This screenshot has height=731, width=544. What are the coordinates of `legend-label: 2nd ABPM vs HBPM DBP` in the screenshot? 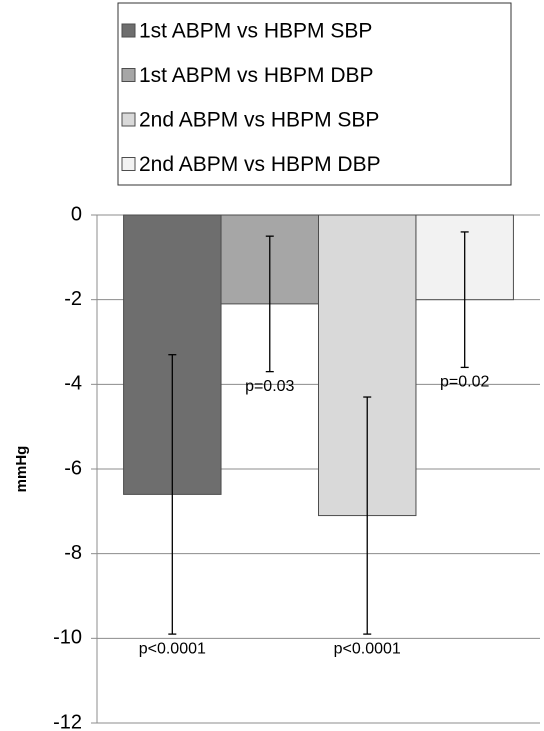 It's located at (260, 164).